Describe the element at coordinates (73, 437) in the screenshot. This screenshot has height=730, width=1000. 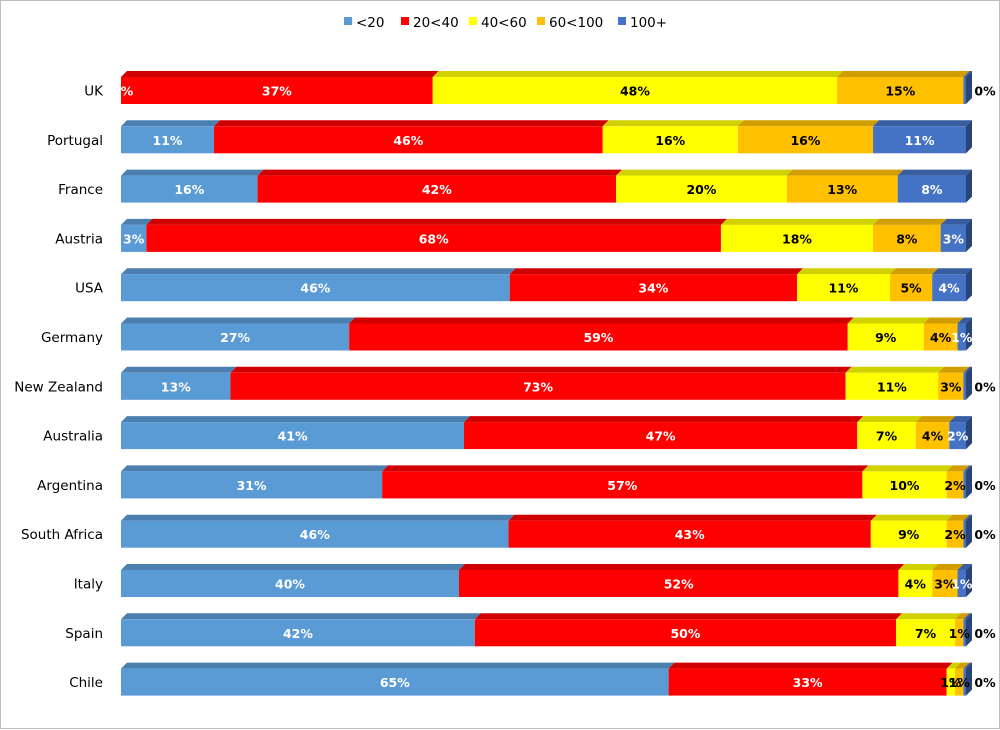
I see `category-label: Australia` at that location.